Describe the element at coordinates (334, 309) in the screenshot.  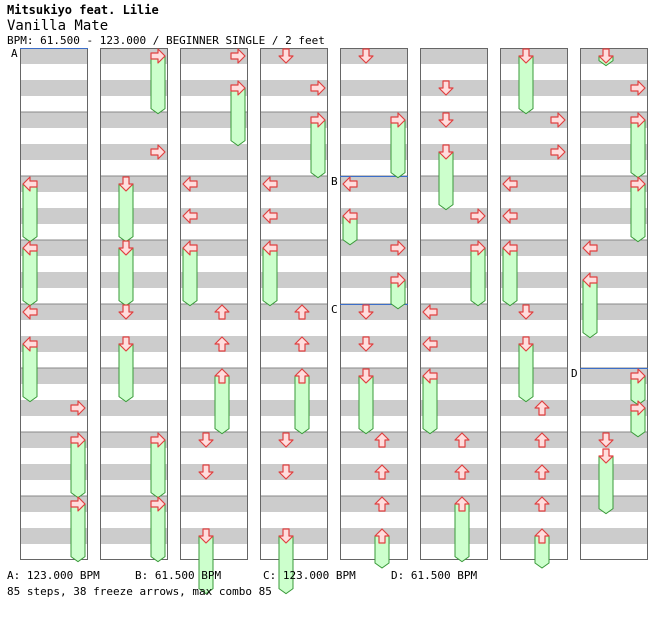
I see `bpm-marker-label: C` at that location.